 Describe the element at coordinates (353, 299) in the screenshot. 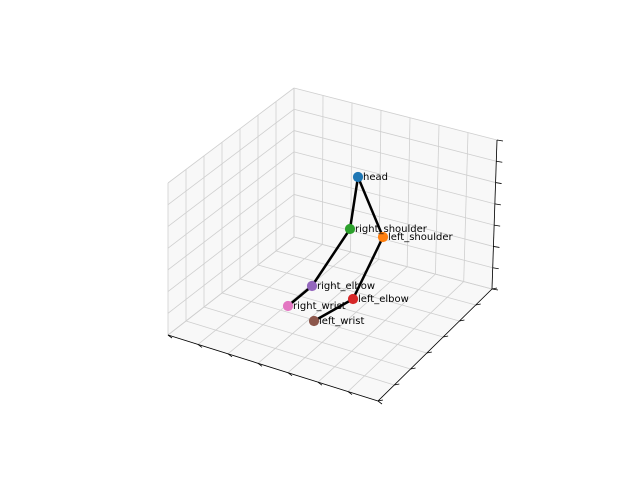

I see `joint-left_elbow` at that location.